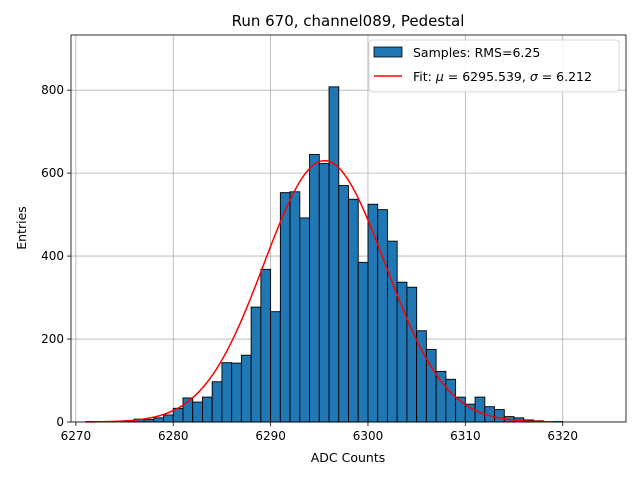 The height and width of the screenshot is (480, 640). I want to click on legend-box, so click(494, 66).